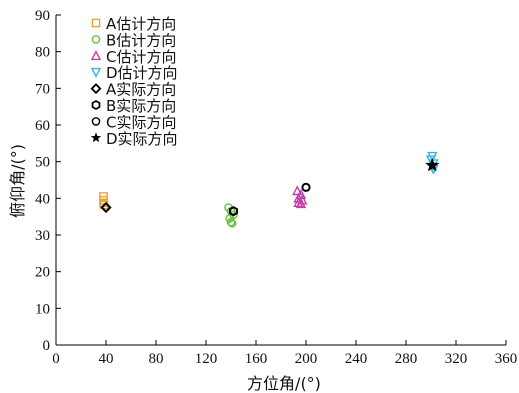 Image resolution: width=519 pixels, height=393 pixels. What do you see at coordinates (284, 383) in the screenshot?
I see `x-axis-label: 方位角/(°)` at bounding box center [284, 383].